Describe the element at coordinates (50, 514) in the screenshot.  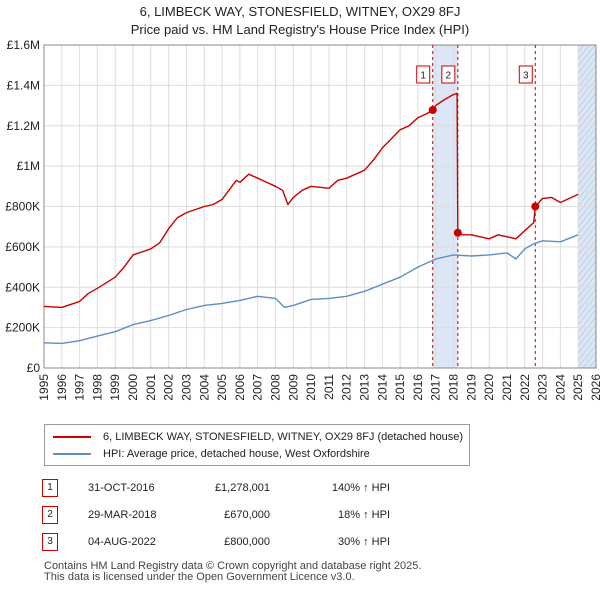
I see `sale-number-badge: 2` at that location.